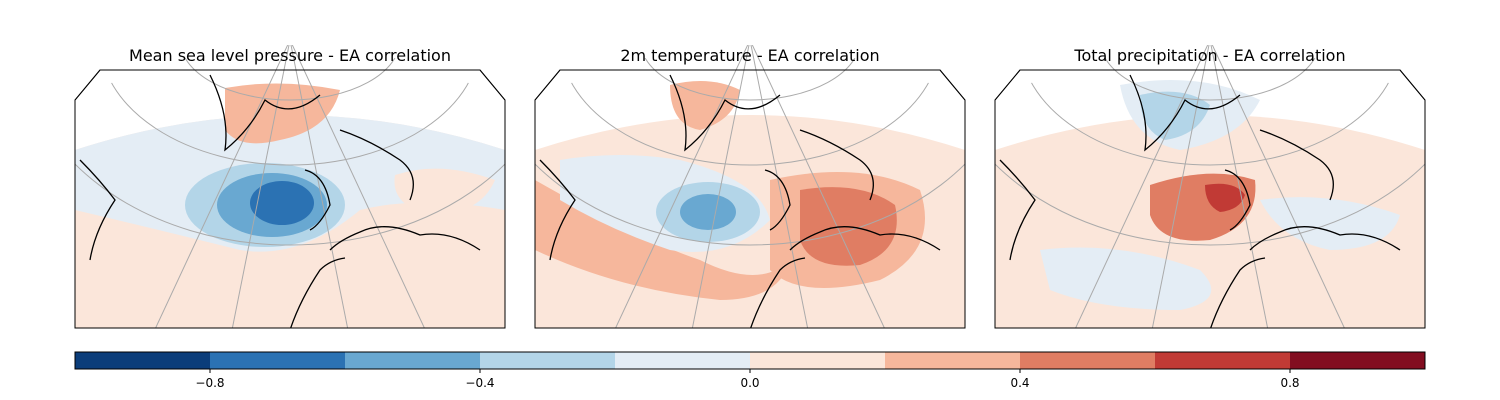  I want to click on panel-title-t2m: 2m temperature - EA correlation, so click(750, 55).